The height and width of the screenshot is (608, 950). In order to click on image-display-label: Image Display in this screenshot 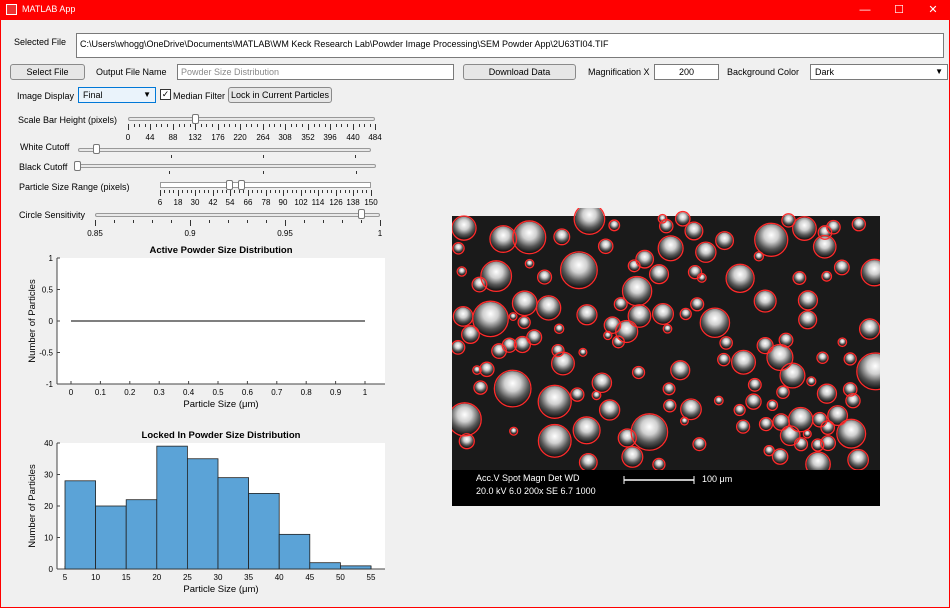, I will do `click(46, 96)`.